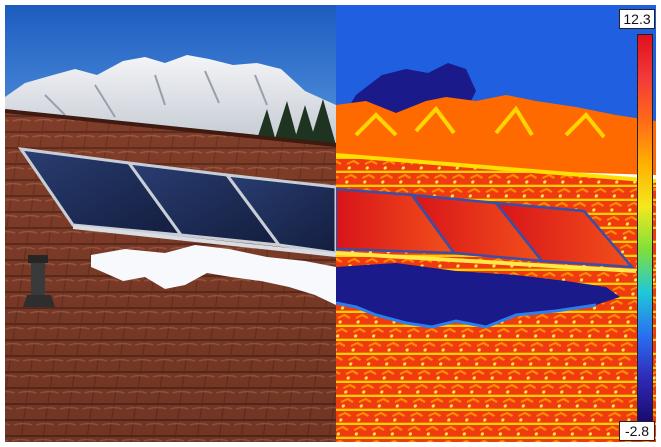 The image size is (661, 447). I want to click on thermal-ridge, so click(496, 168).